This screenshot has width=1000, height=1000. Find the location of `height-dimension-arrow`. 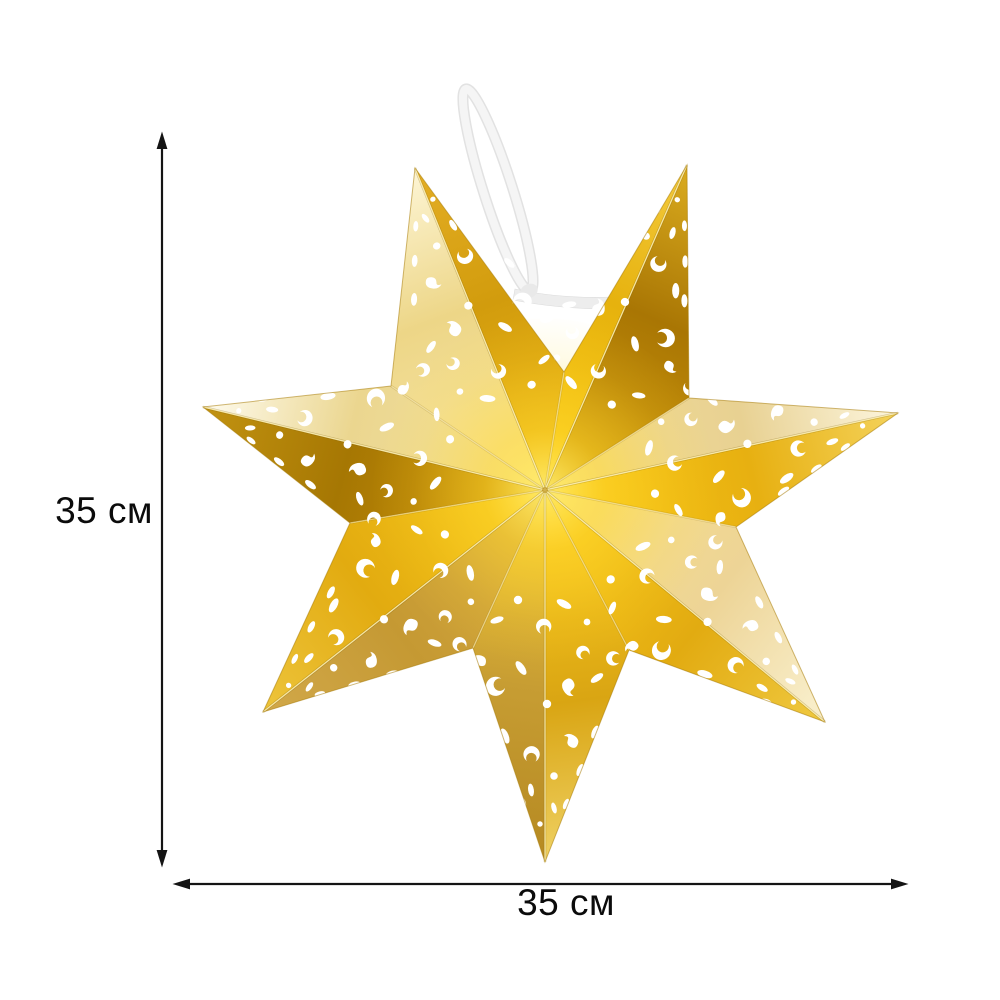

height-dimension-arrow is located at coordinates (162, 499).